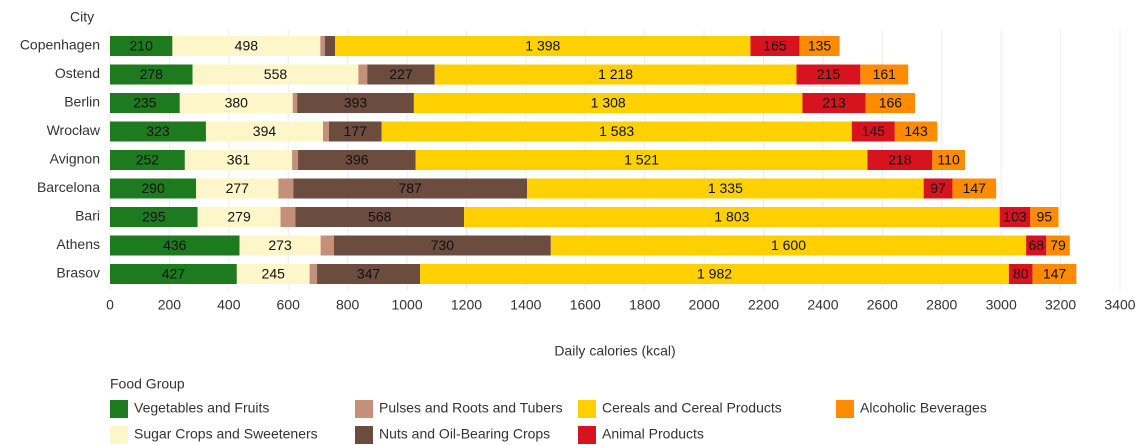 This screenshot has width=1146, height=445. I want to click on data-label: 1 583, so click(616, 131).